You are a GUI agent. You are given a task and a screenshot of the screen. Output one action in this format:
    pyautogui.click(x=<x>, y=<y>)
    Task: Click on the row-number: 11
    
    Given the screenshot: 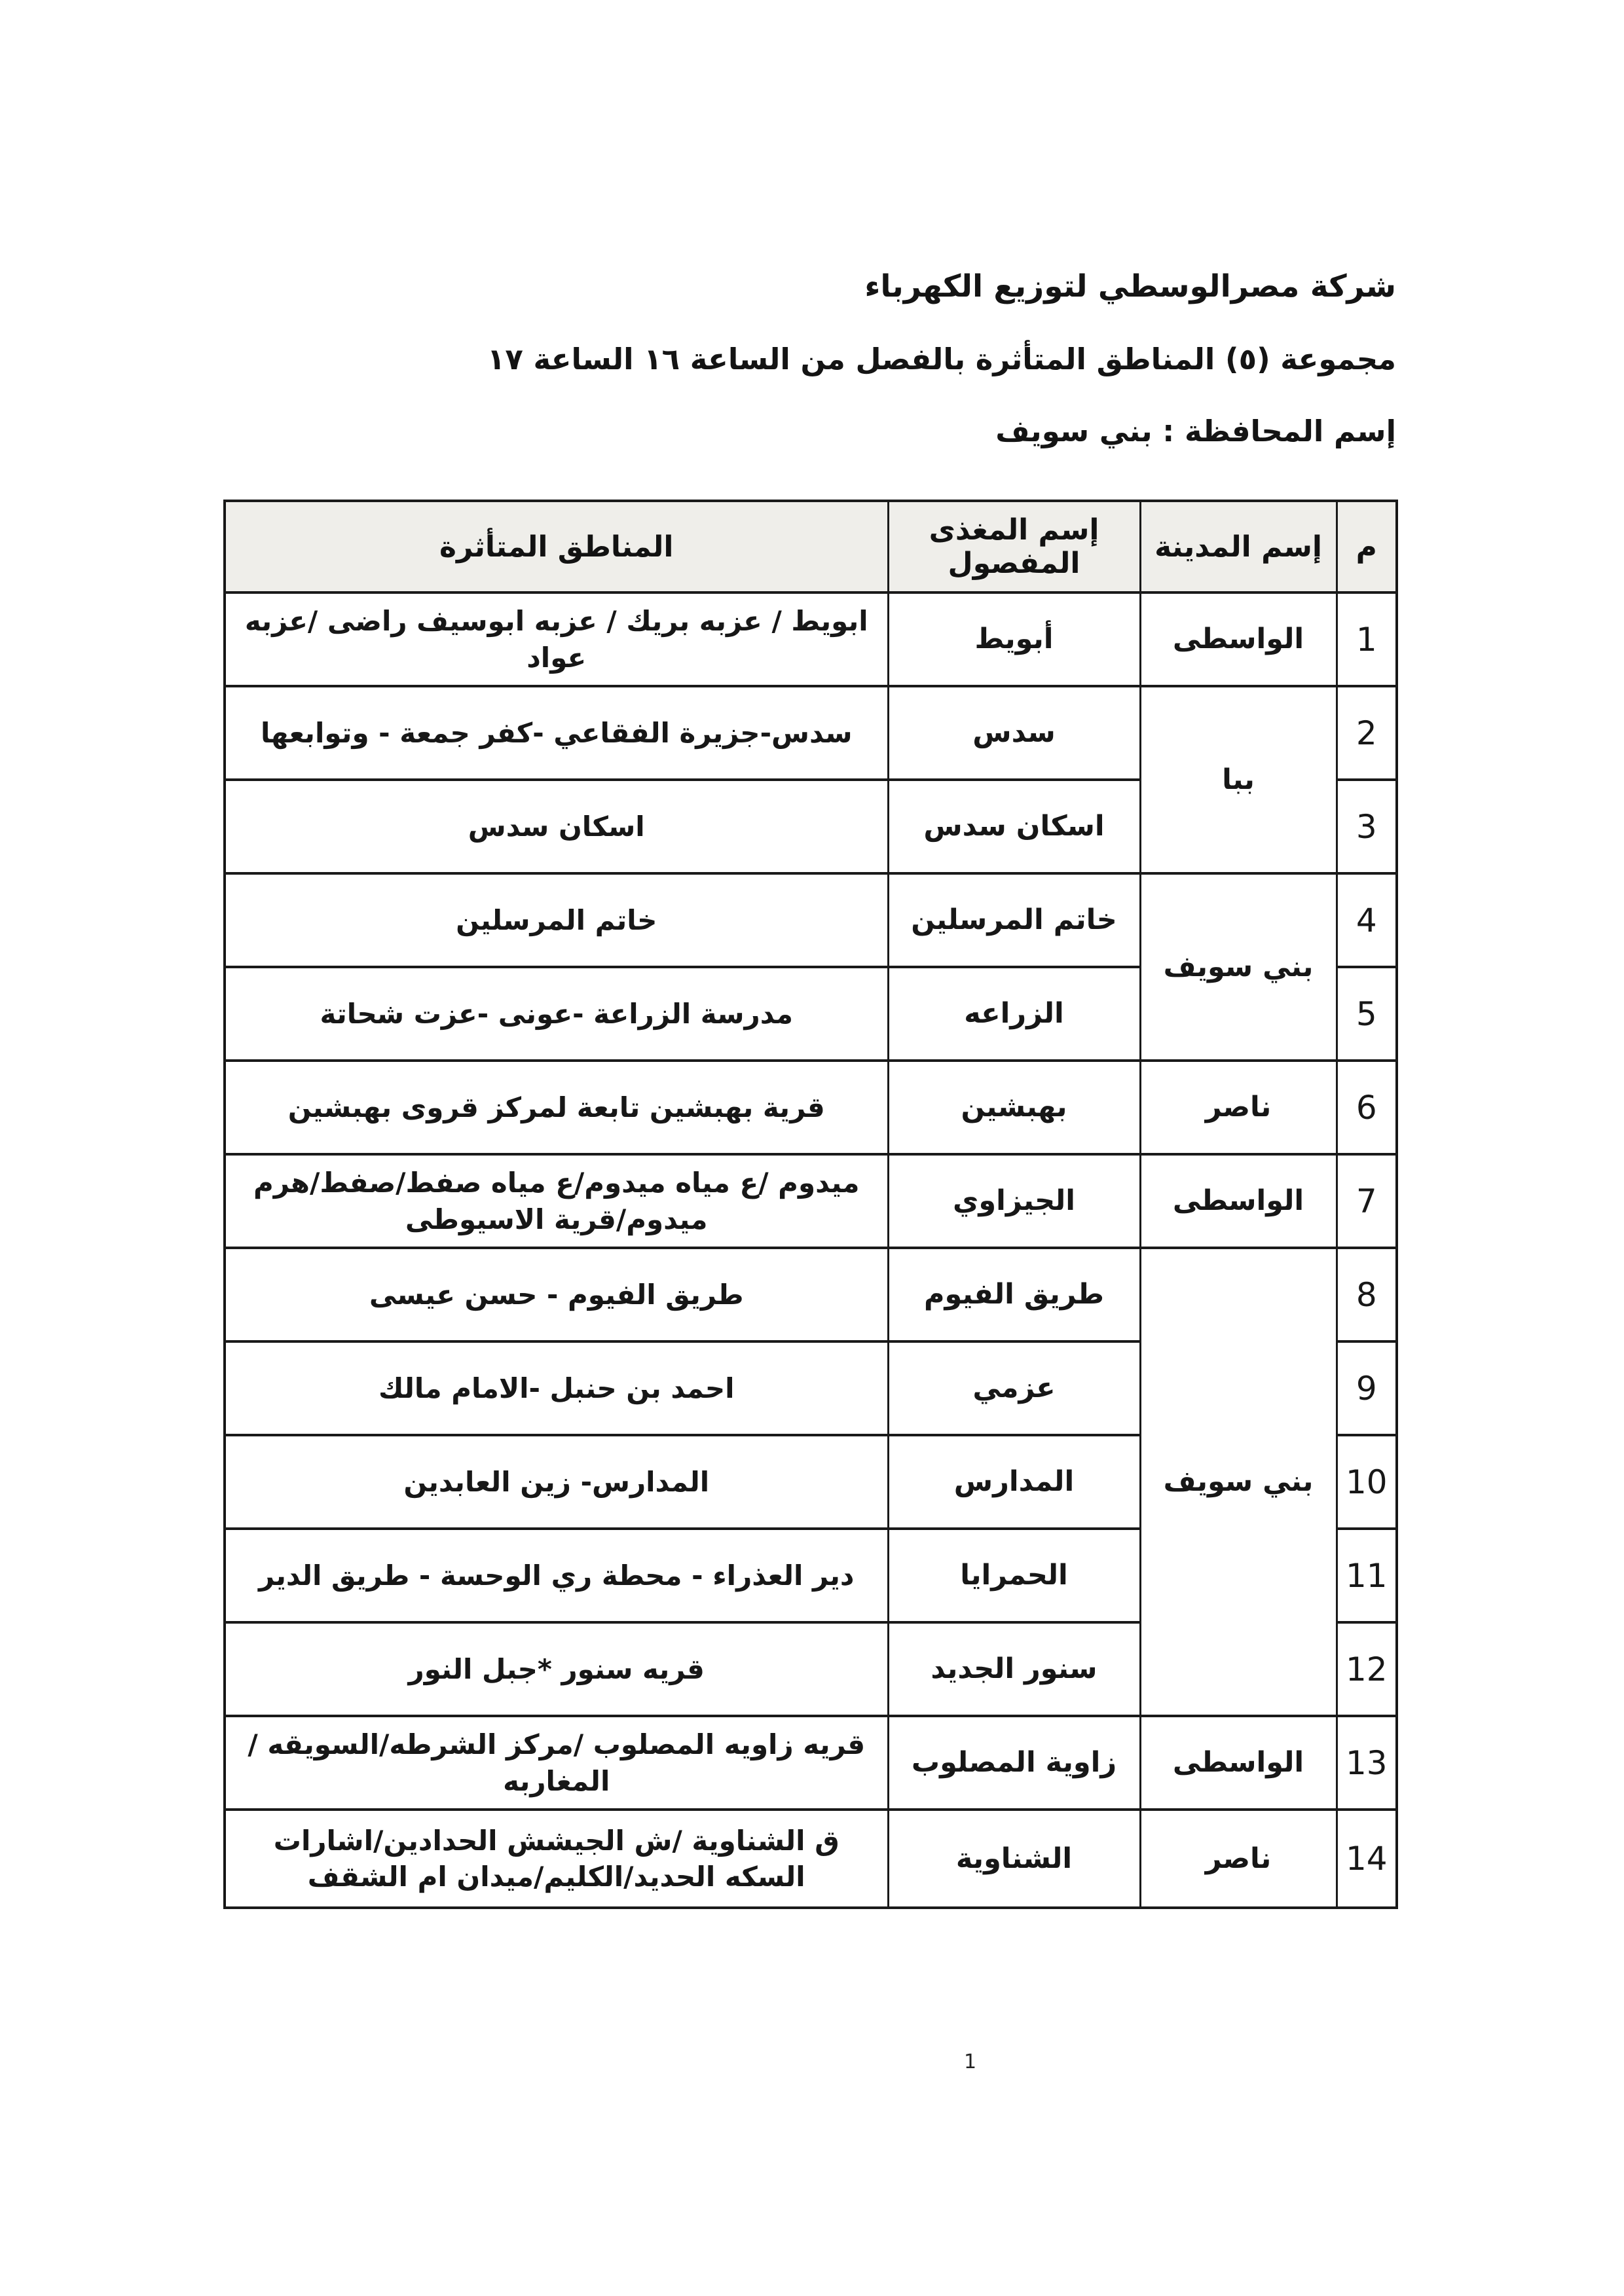 What is the action you would take?
    pyautogui.click(x=1366, y=1575)
    